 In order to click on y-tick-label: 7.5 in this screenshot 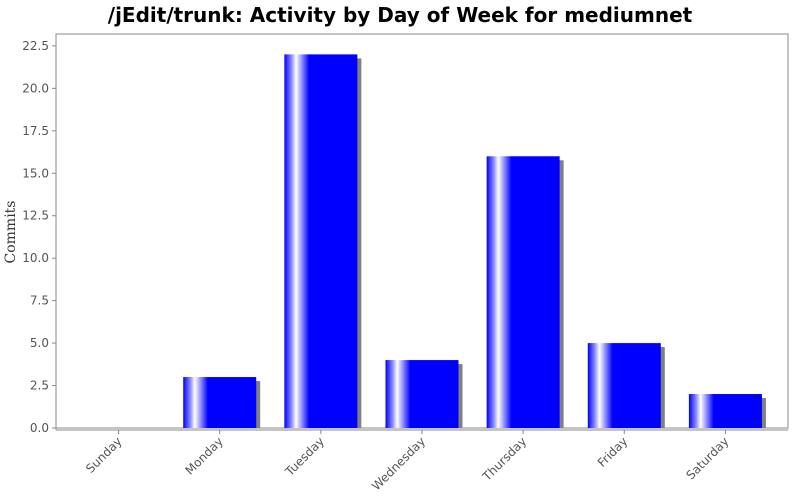, I will do `click(39, 301)`.